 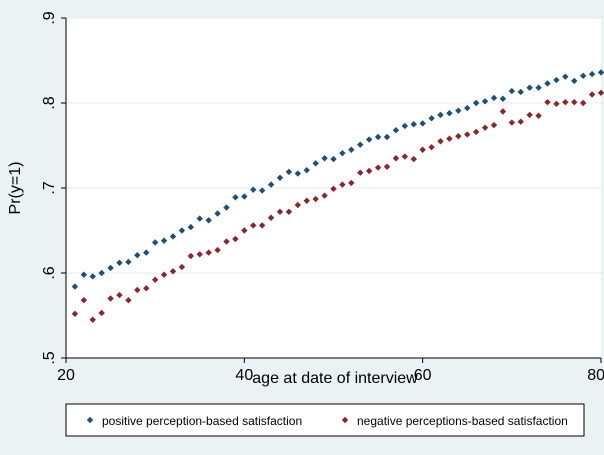 What do you see at coordinates (423, 375) in the screenshot?
I see `x-tick-label: 60` at bounding box center [423, 375].